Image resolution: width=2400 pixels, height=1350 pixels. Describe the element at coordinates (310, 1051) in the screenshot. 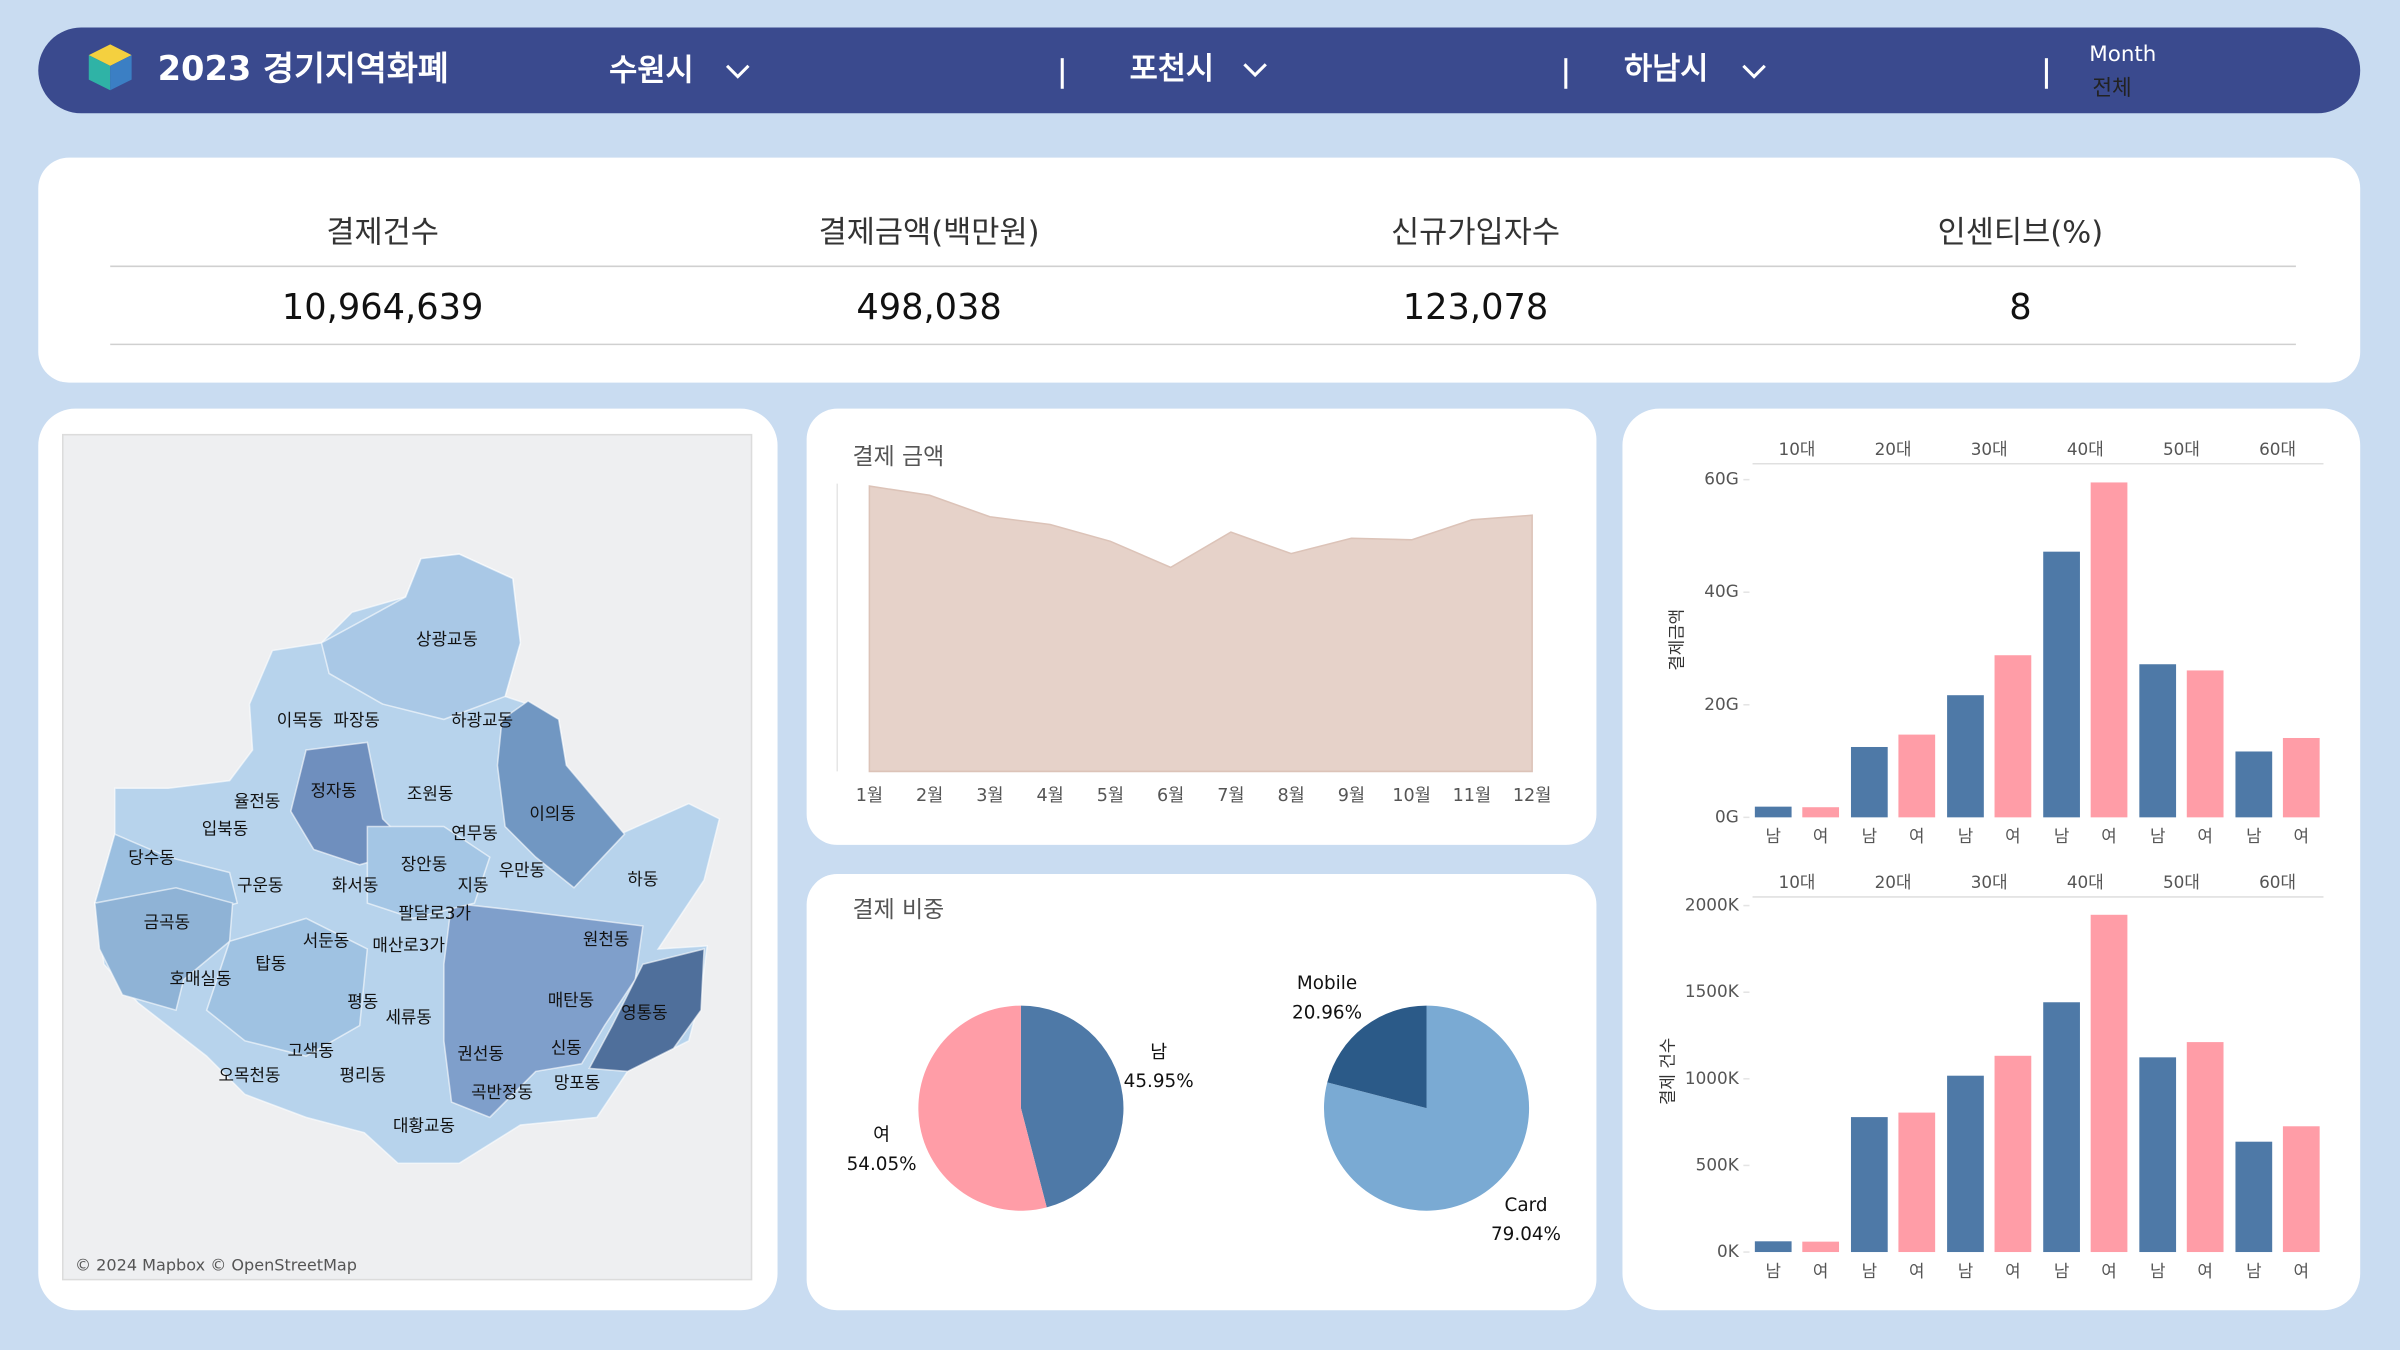

I see `map-label: 고색동` at that location.